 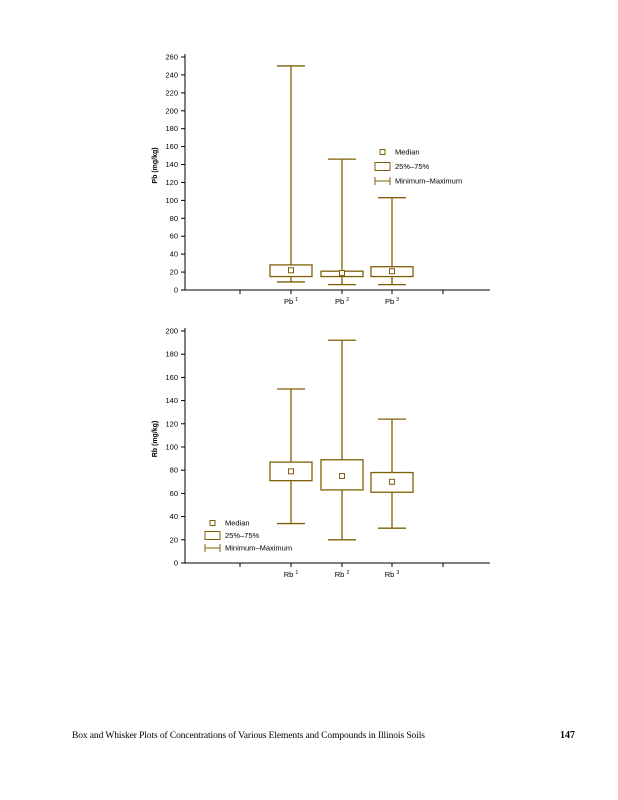 I want to click on y-axis-title: Rb (mg/kg), so click(x=155, y=439).